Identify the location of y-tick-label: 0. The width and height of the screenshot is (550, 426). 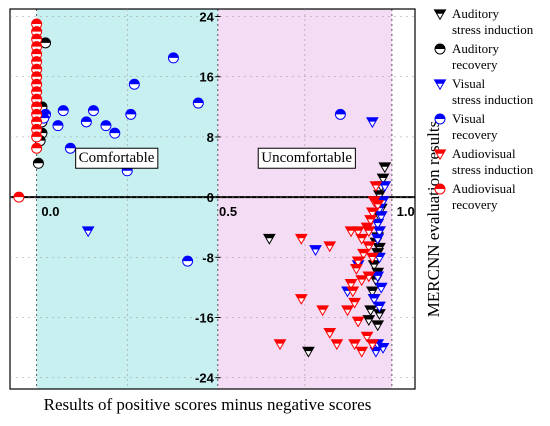
(210, 197).